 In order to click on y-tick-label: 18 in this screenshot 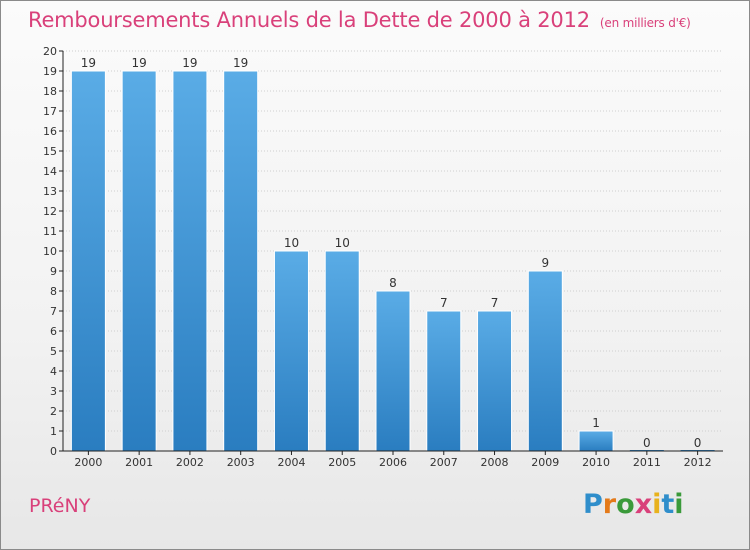, I will do `click(50, 91)`.